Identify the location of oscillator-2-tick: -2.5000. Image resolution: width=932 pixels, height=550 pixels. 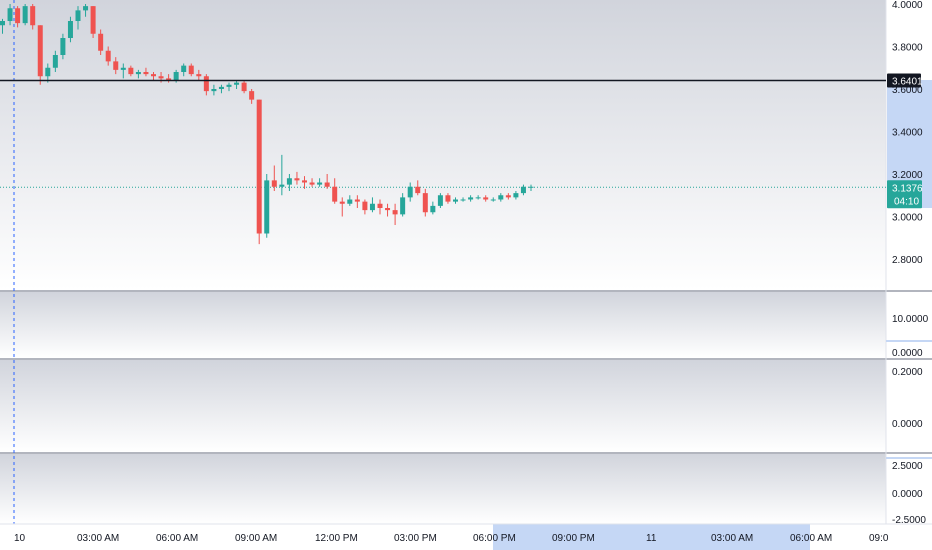
(909, 520).